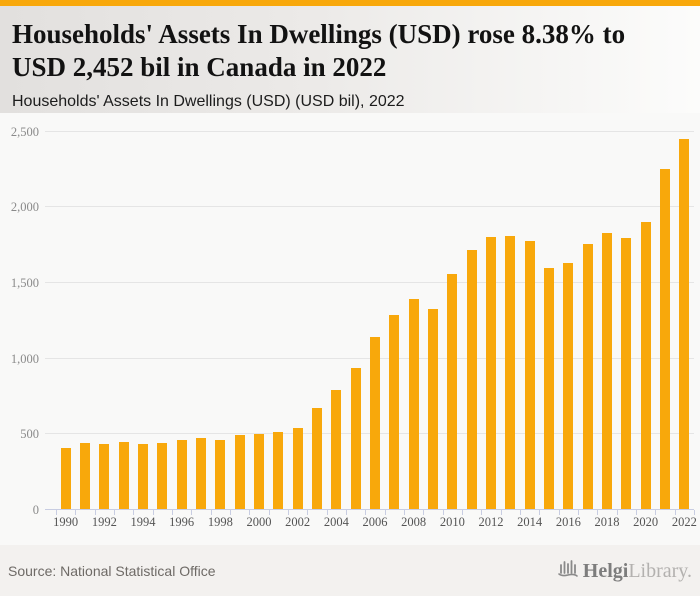  What do you see at coordinates (413, 321) in the screenshot?
I see `bar-slot-2008` at bounding box center [413, 321].